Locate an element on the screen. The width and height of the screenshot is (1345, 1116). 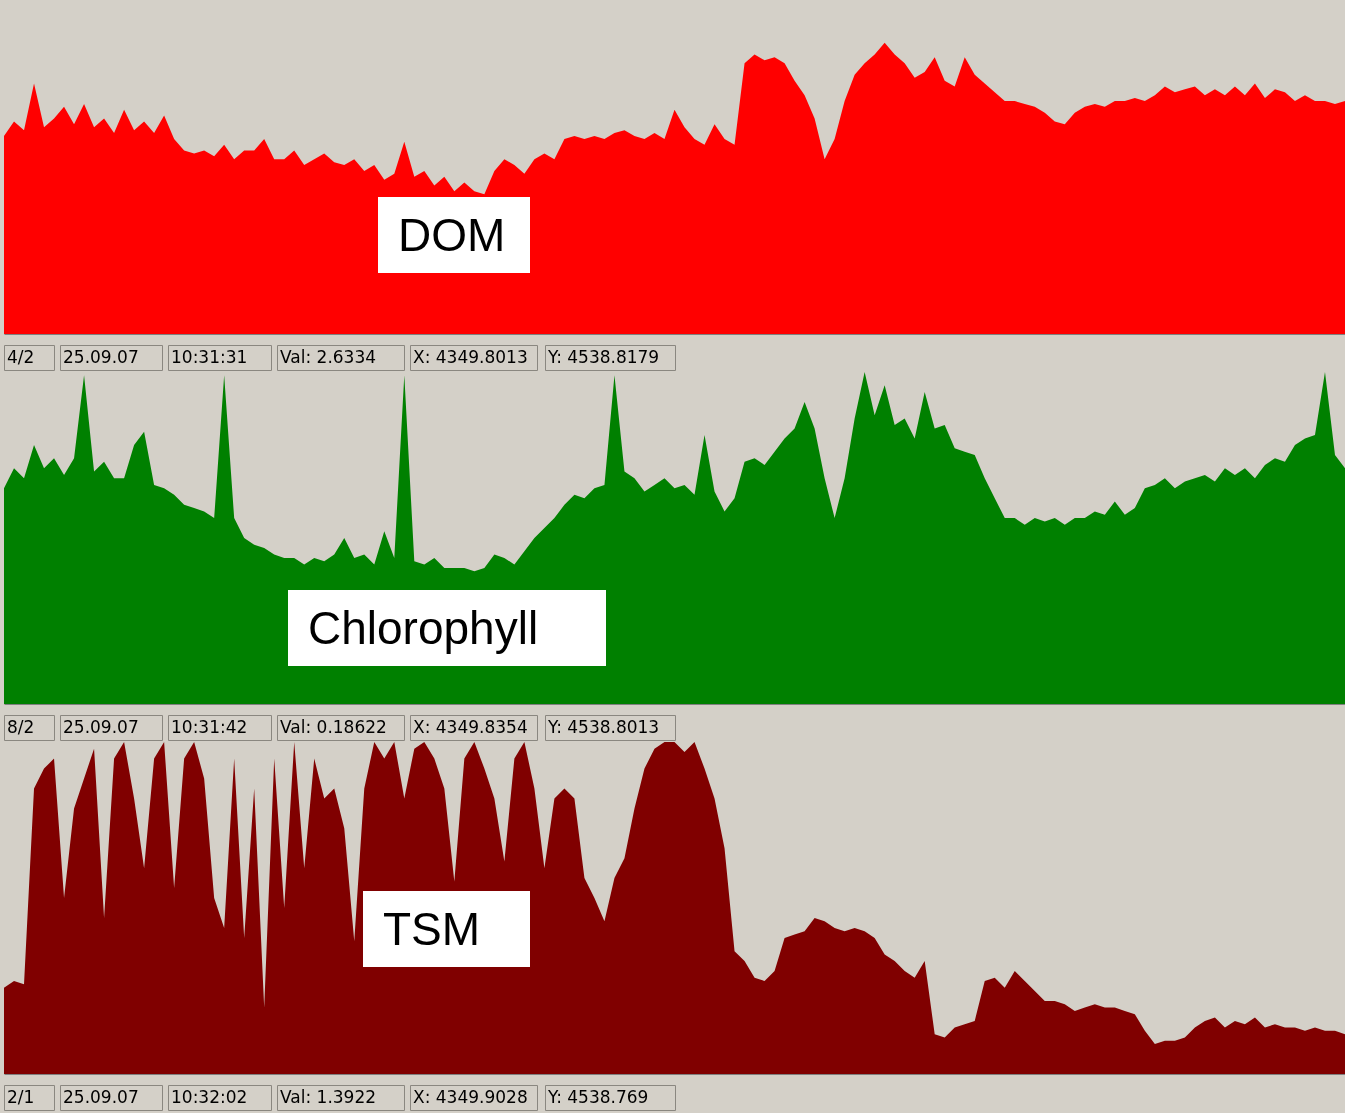
text: 10:31:31 is located at coordinates (209, 357).